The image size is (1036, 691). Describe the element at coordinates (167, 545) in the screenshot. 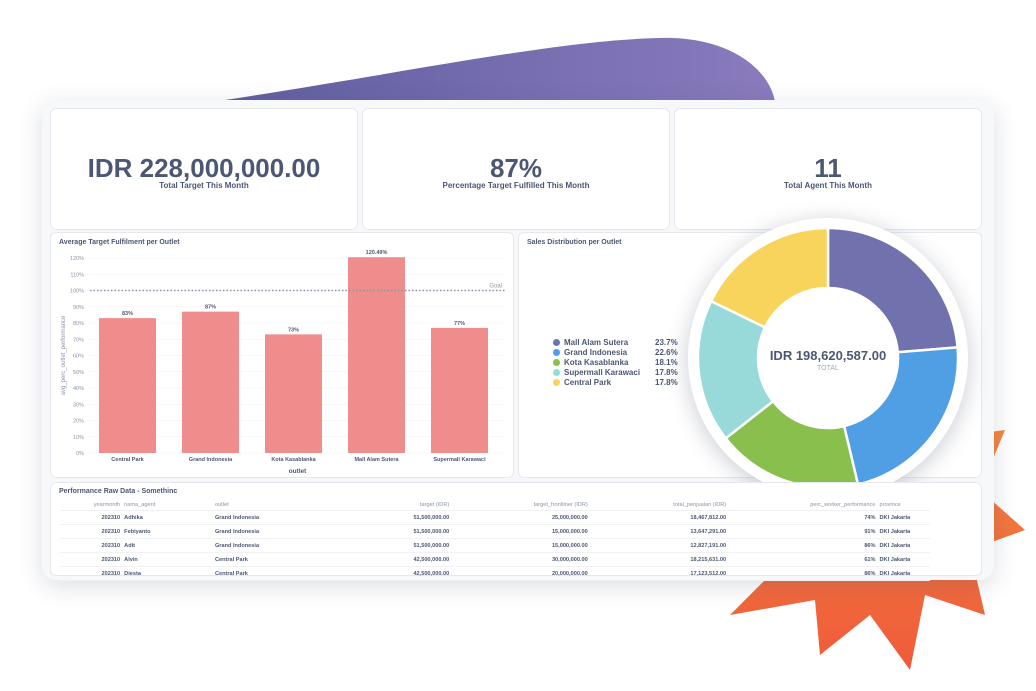

I see `table-cell: Adit` at that location.